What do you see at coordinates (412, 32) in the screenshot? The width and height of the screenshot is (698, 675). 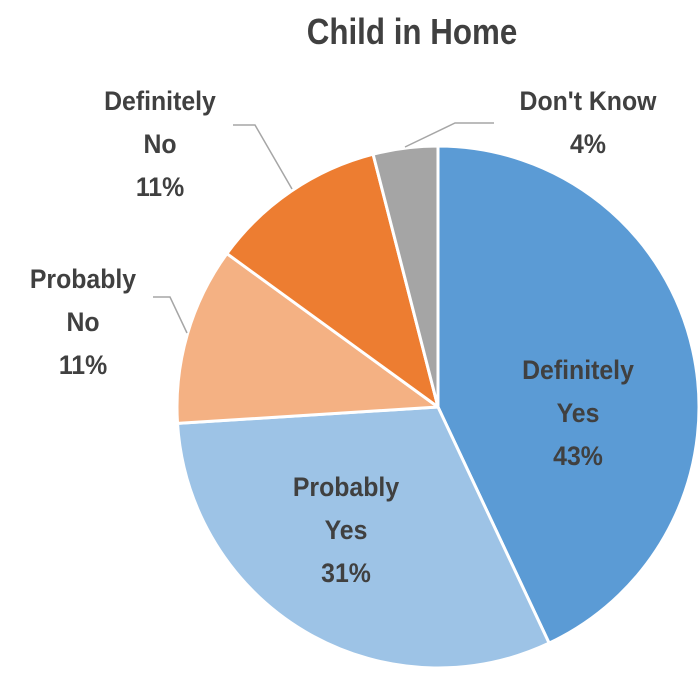 I see `chart-title: Child in Home` at bounding box center [412, 32].